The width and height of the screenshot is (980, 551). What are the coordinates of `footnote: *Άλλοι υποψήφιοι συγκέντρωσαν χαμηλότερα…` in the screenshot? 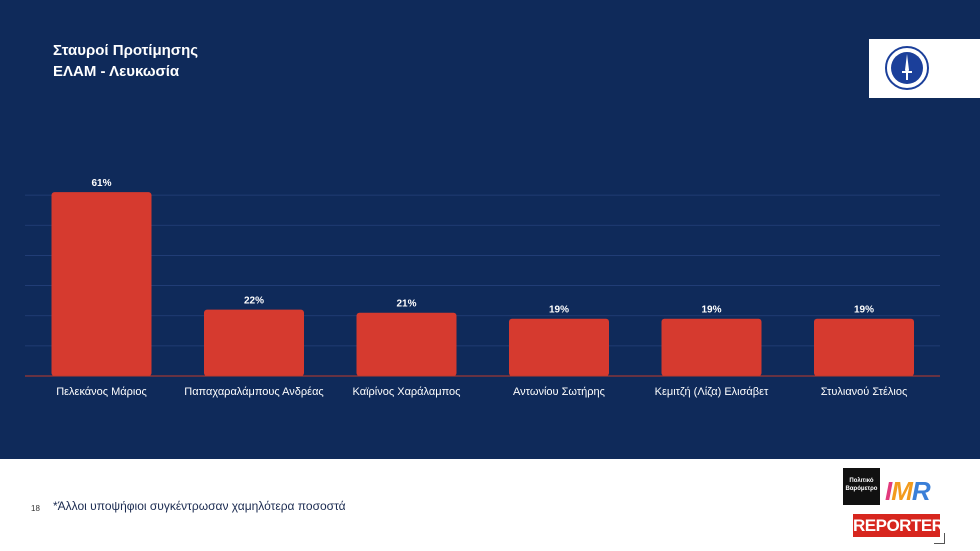 It's located at (199, 506).